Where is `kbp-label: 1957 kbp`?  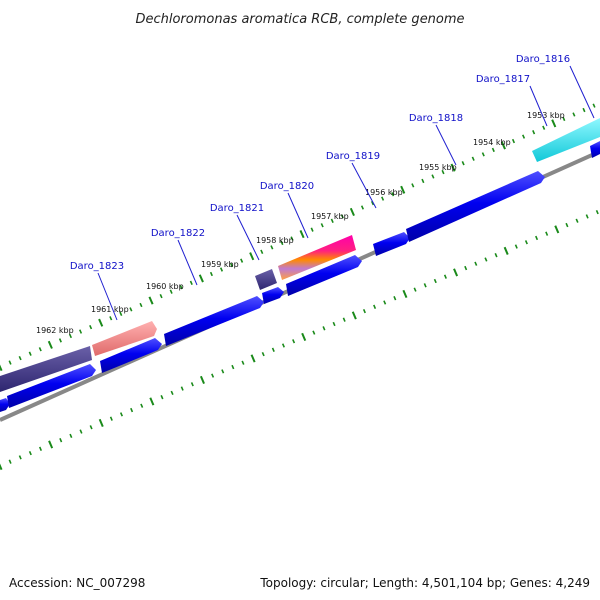 kbp-label: 1957 kbp is located at coordinates (330, 216).